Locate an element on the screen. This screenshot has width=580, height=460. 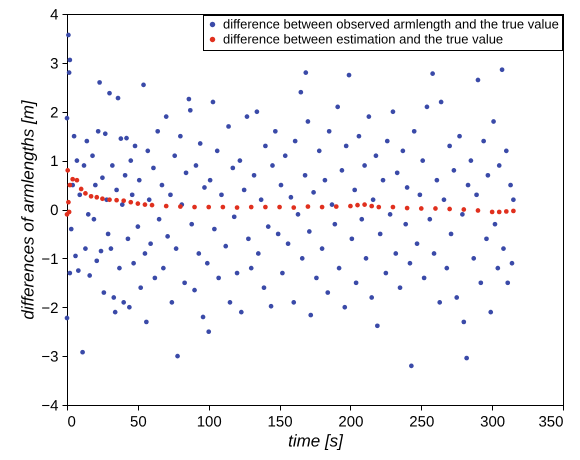
y-tick-label: 2 is located at coordinates (54, 113).